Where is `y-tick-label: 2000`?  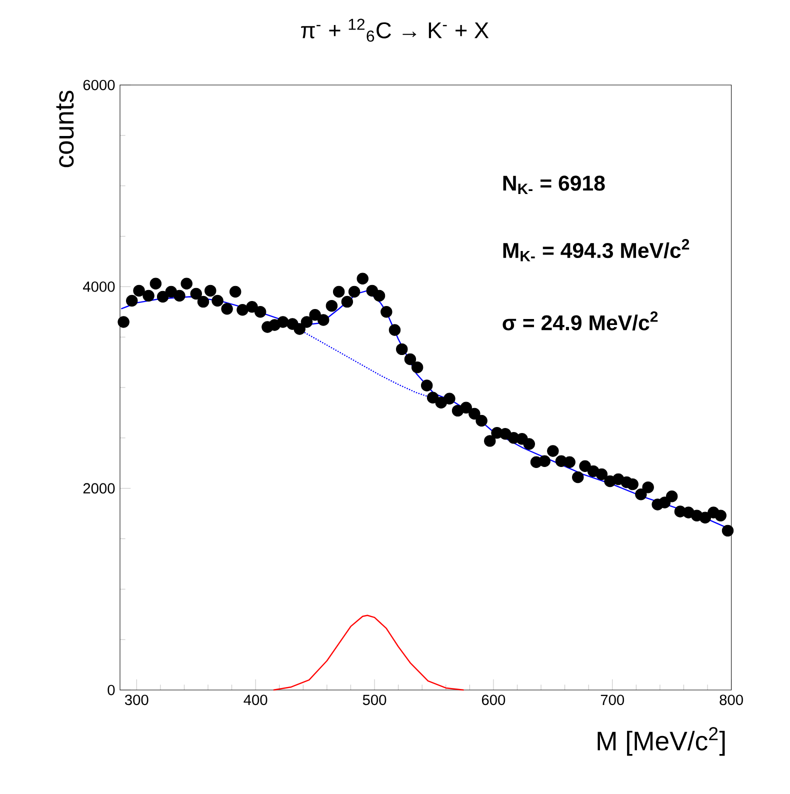
y-tick-label: 2000 is located at coordinates (99, 488).